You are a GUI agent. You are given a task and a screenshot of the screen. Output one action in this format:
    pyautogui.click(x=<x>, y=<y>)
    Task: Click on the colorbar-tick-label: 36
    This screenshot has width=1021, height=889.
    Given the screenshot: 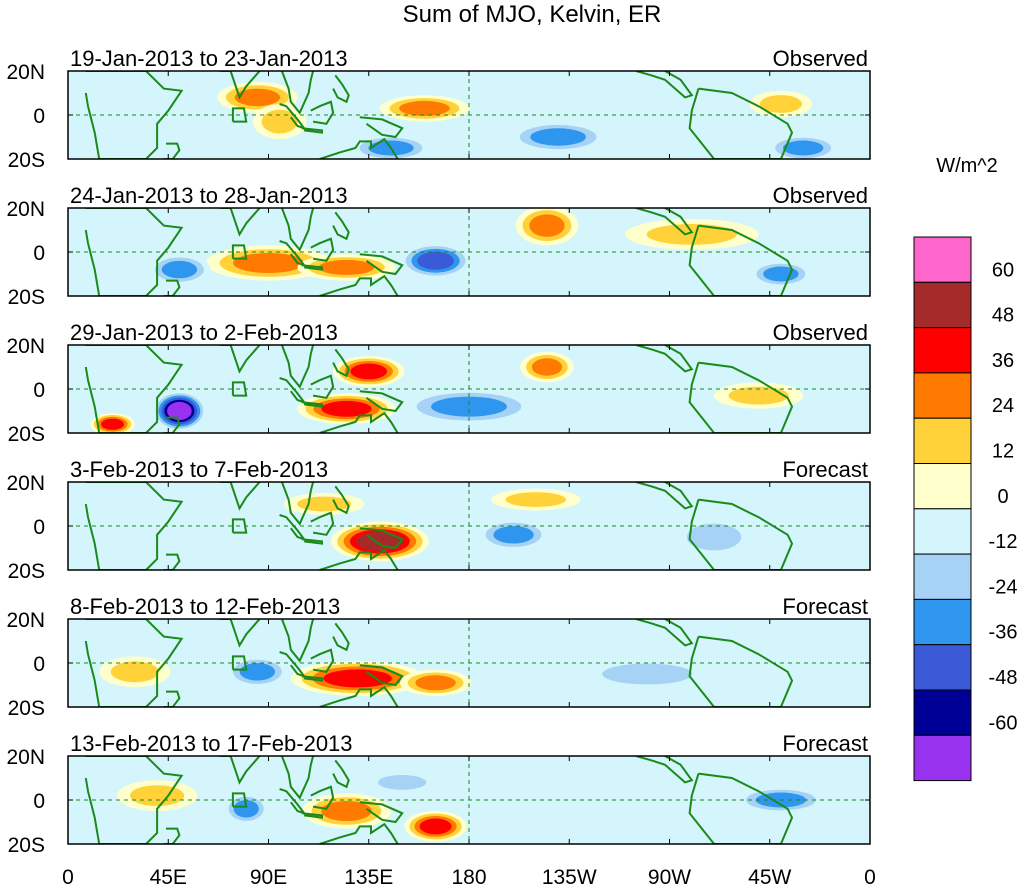 What is the action you would take?
    pyautogui.click(x=1003, y=361)
    